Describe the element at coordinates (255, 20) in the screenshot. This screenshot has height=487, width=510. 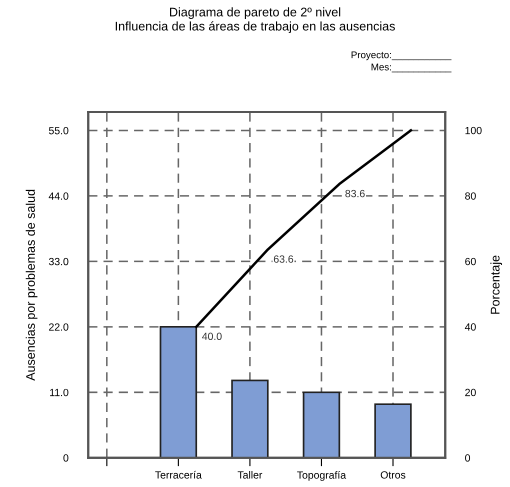
I see `chart-title: Diagrama de pareto de 2º nivel Influencia de las áreas de trabajo en las ausencias` at that location.